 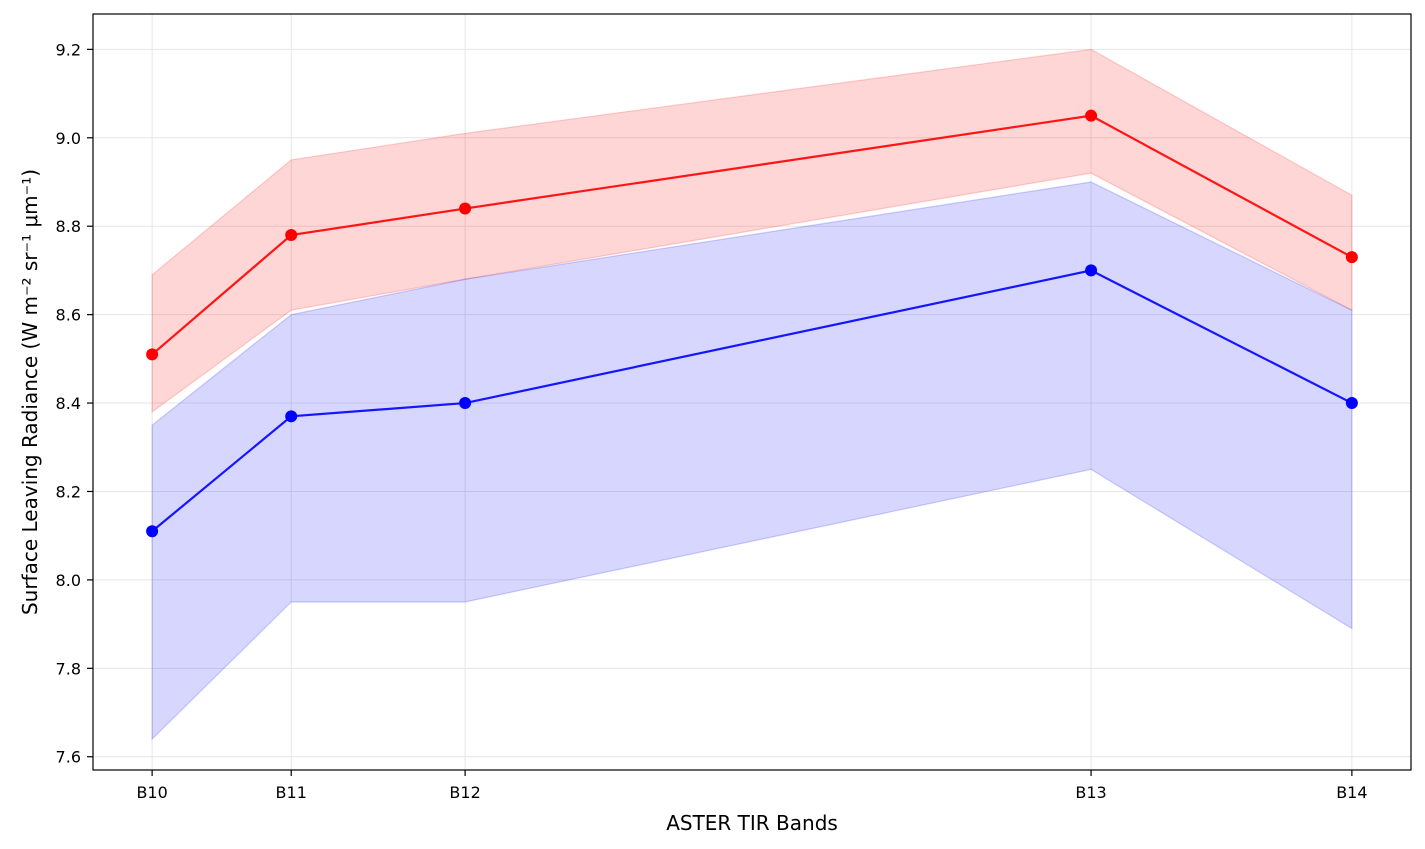 I want to click on y-tick-label: 9.0, so click(x=68, y=138).